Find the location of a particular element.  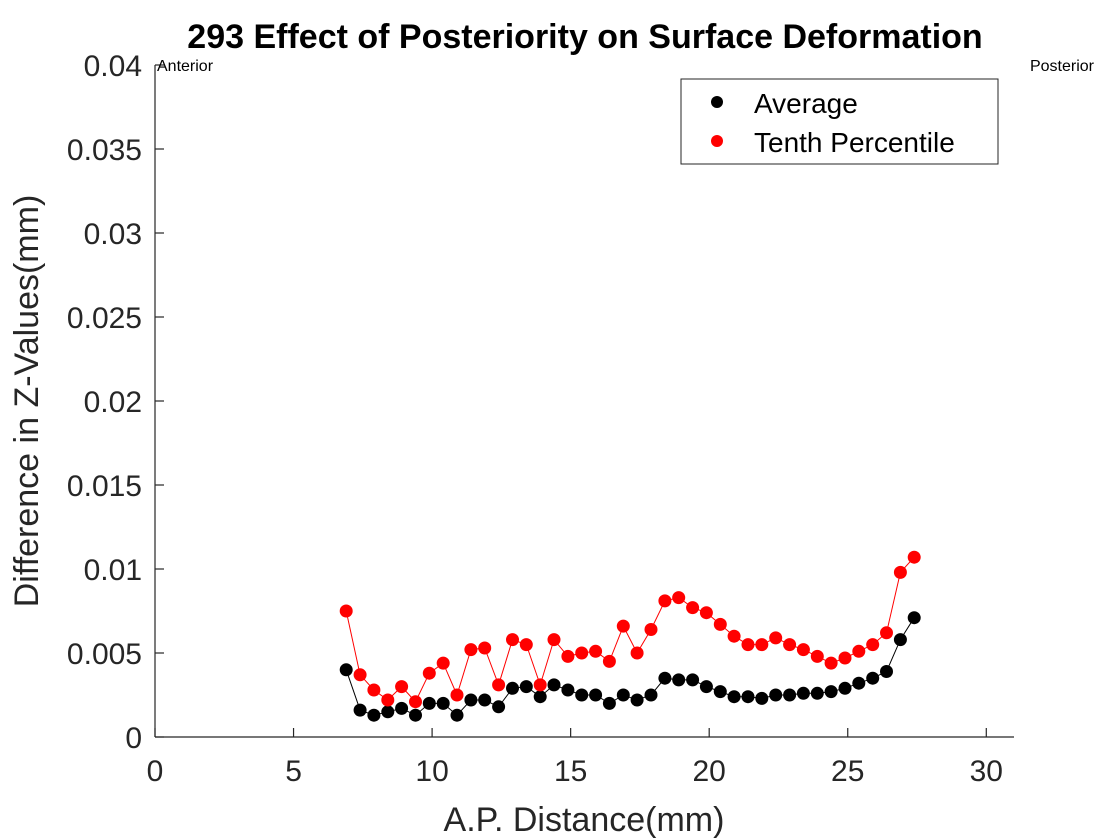

y-tick-label: 0.01 is located at coordinates (113, 570).